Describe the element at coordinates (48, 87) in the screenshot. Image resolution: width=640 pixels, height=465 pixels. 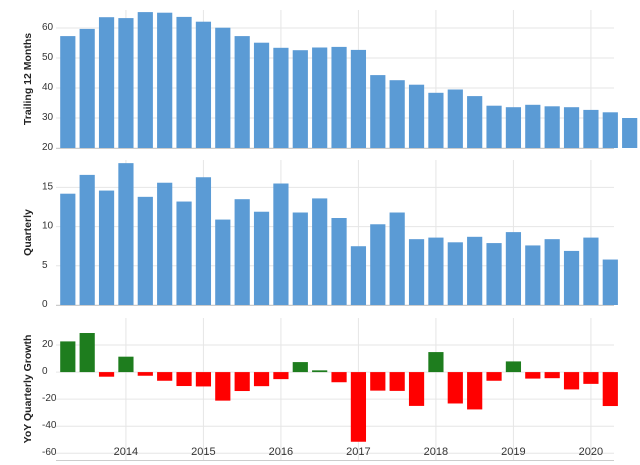
I see `y-tick-label: 40` at that location.